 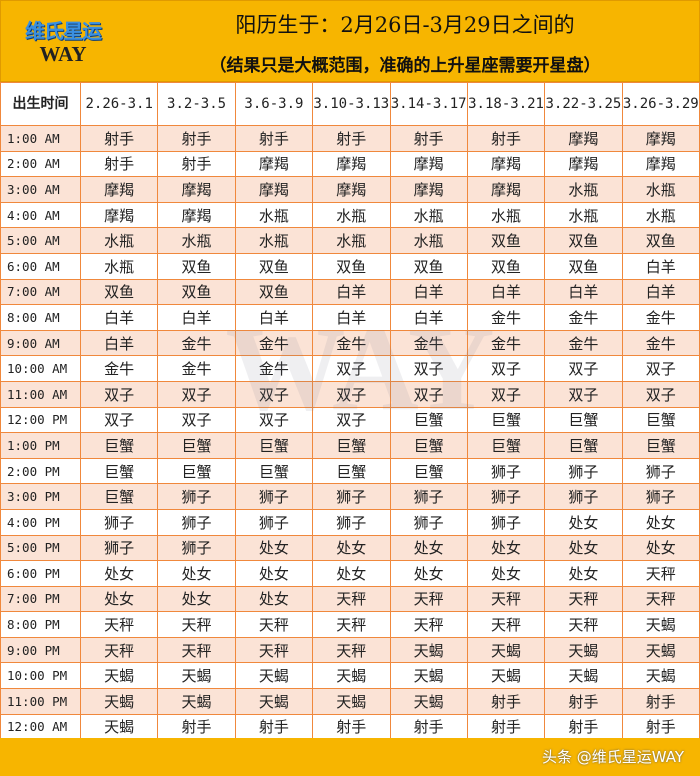 I want to click on table-row: 10:00 PM 天蝎 天蝎 天蝎 天蝎 天蝎 天蝎 天蝎 天蝎, so click(x=350, y=676).